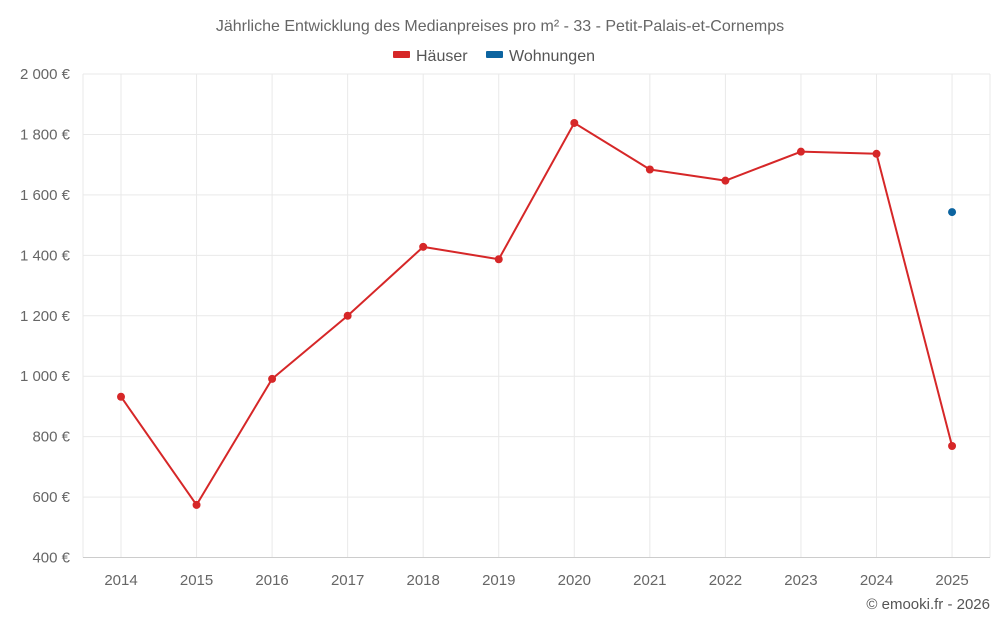 This screenshot has height=625, width=1000. I want to click on credit-text: © emooki.fr - 2026, so click(928, 604).